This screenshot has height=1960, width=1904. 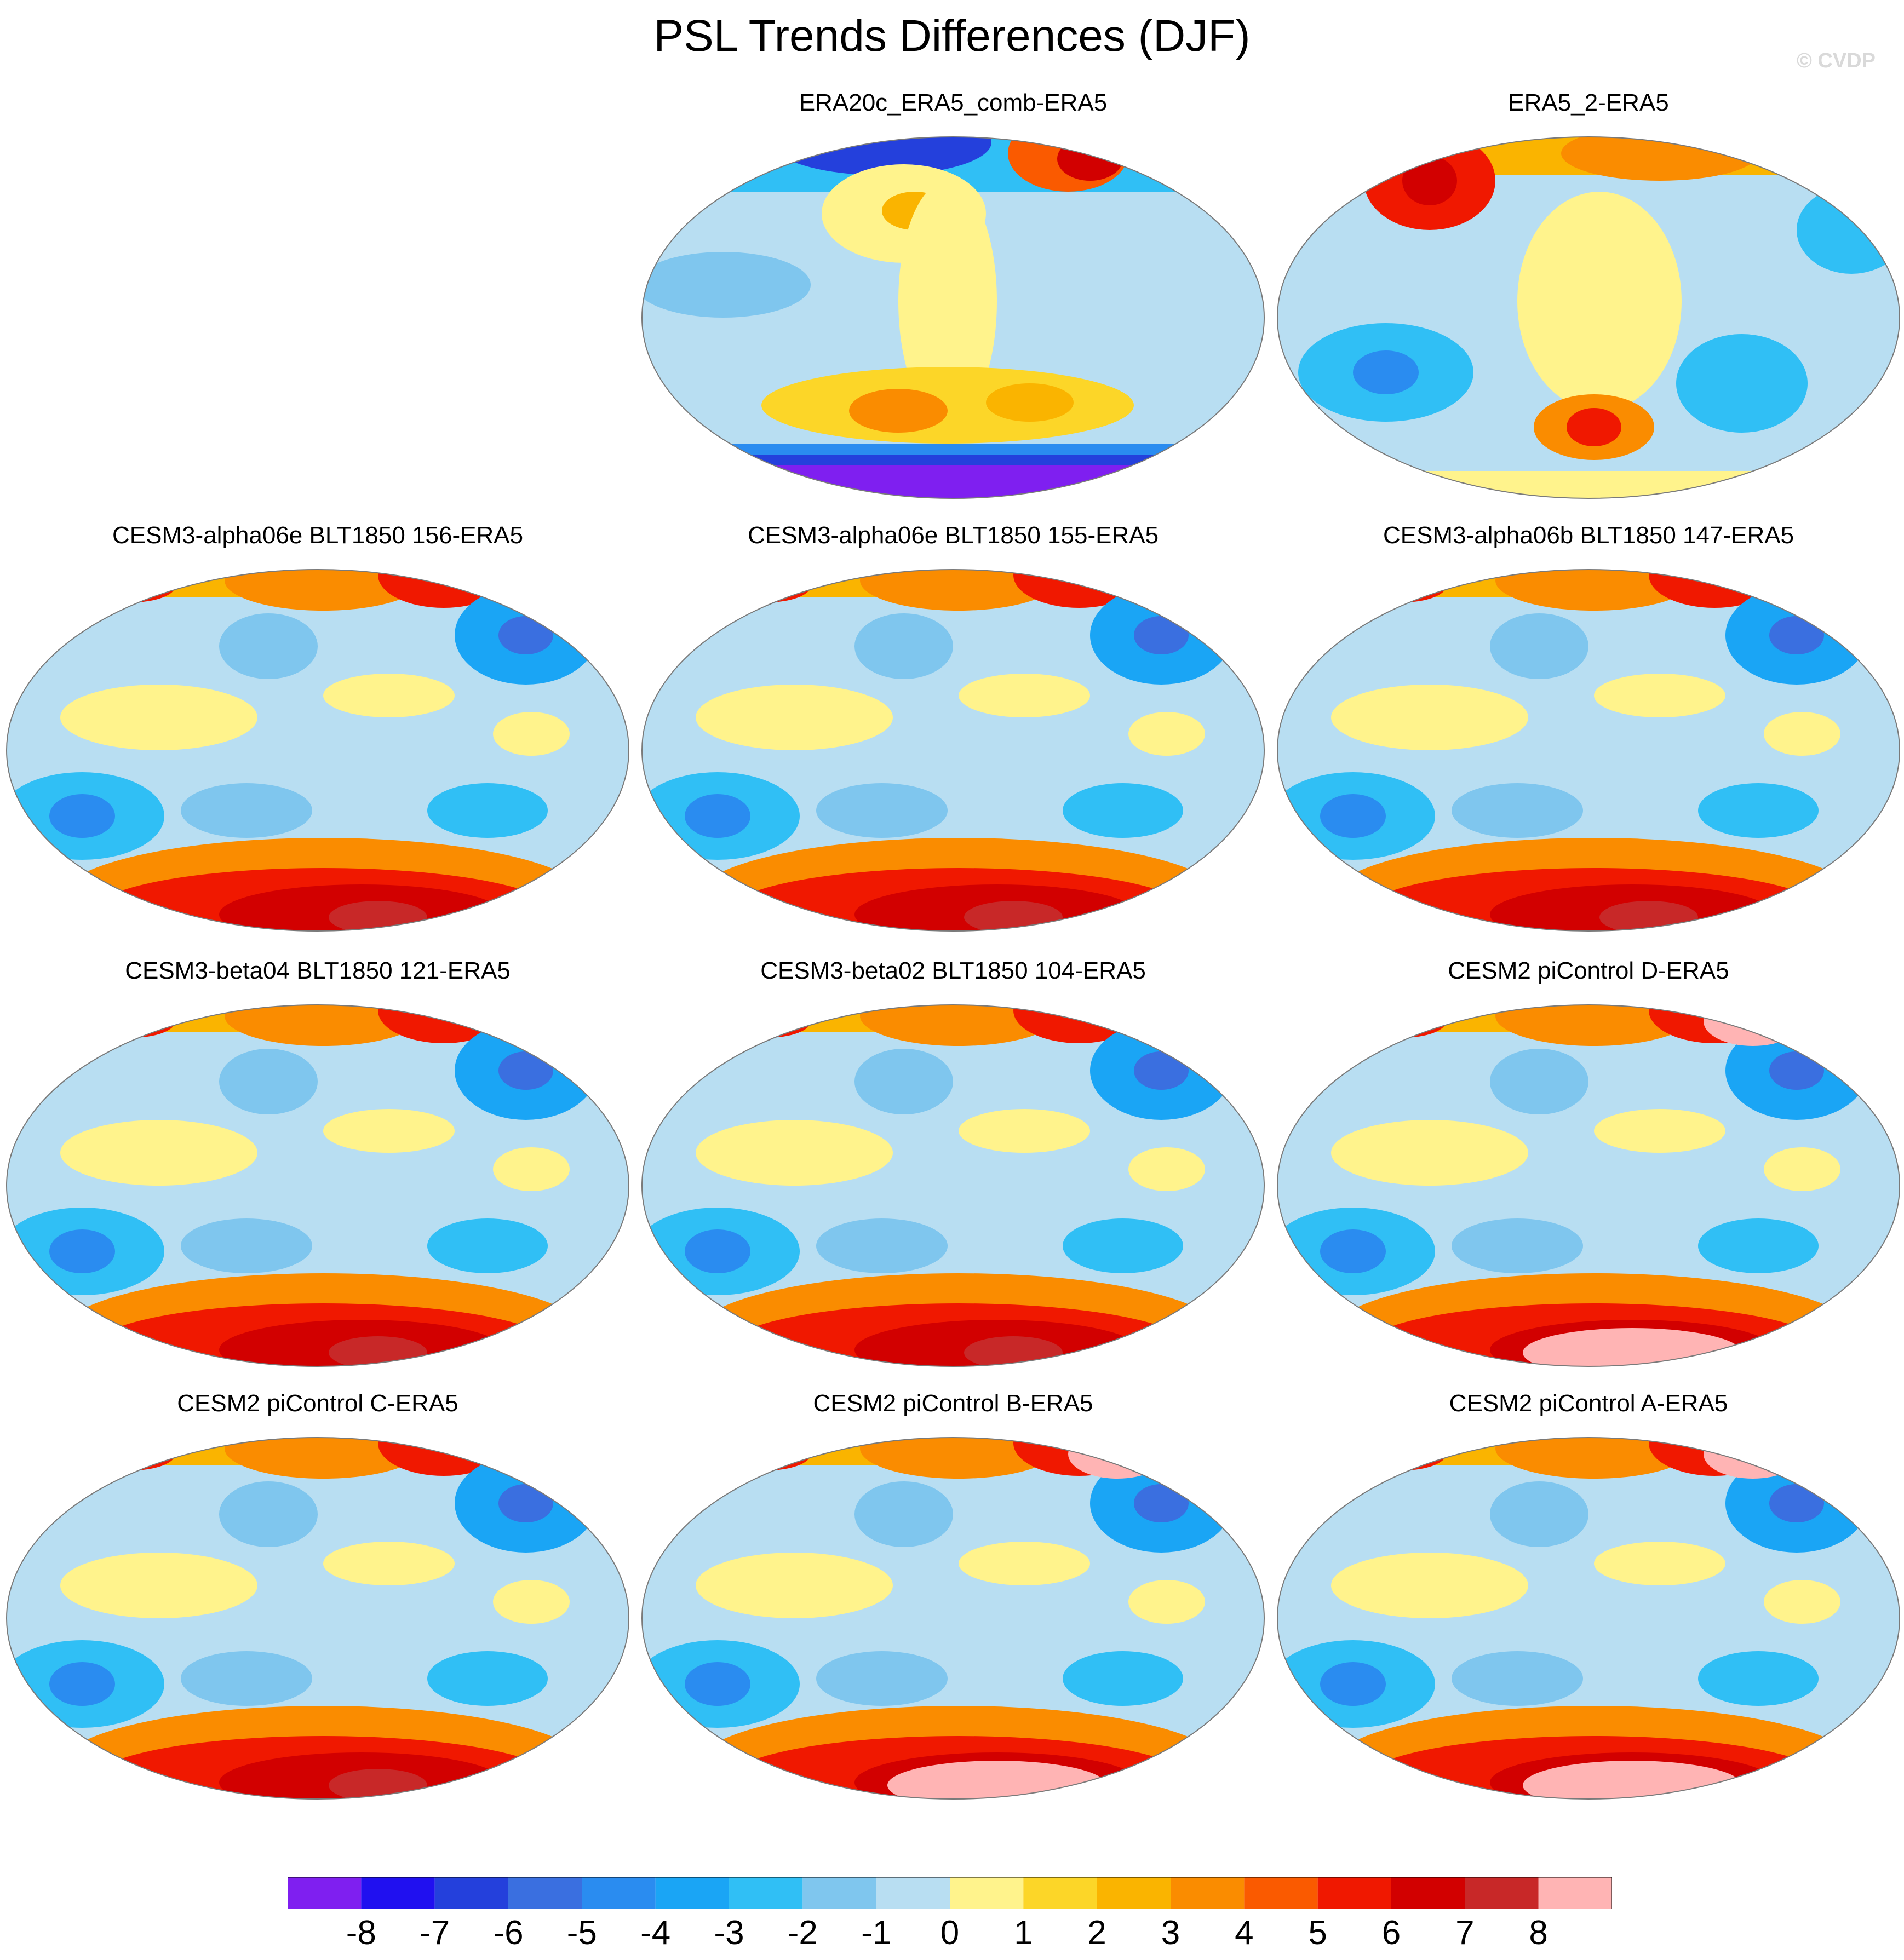 What do you see at coordinates (953, 970) in the screenshot?
I see `panel-title: CESM3-beta02 BLT1850 104-ERA5` at bounding box center [953, 970].